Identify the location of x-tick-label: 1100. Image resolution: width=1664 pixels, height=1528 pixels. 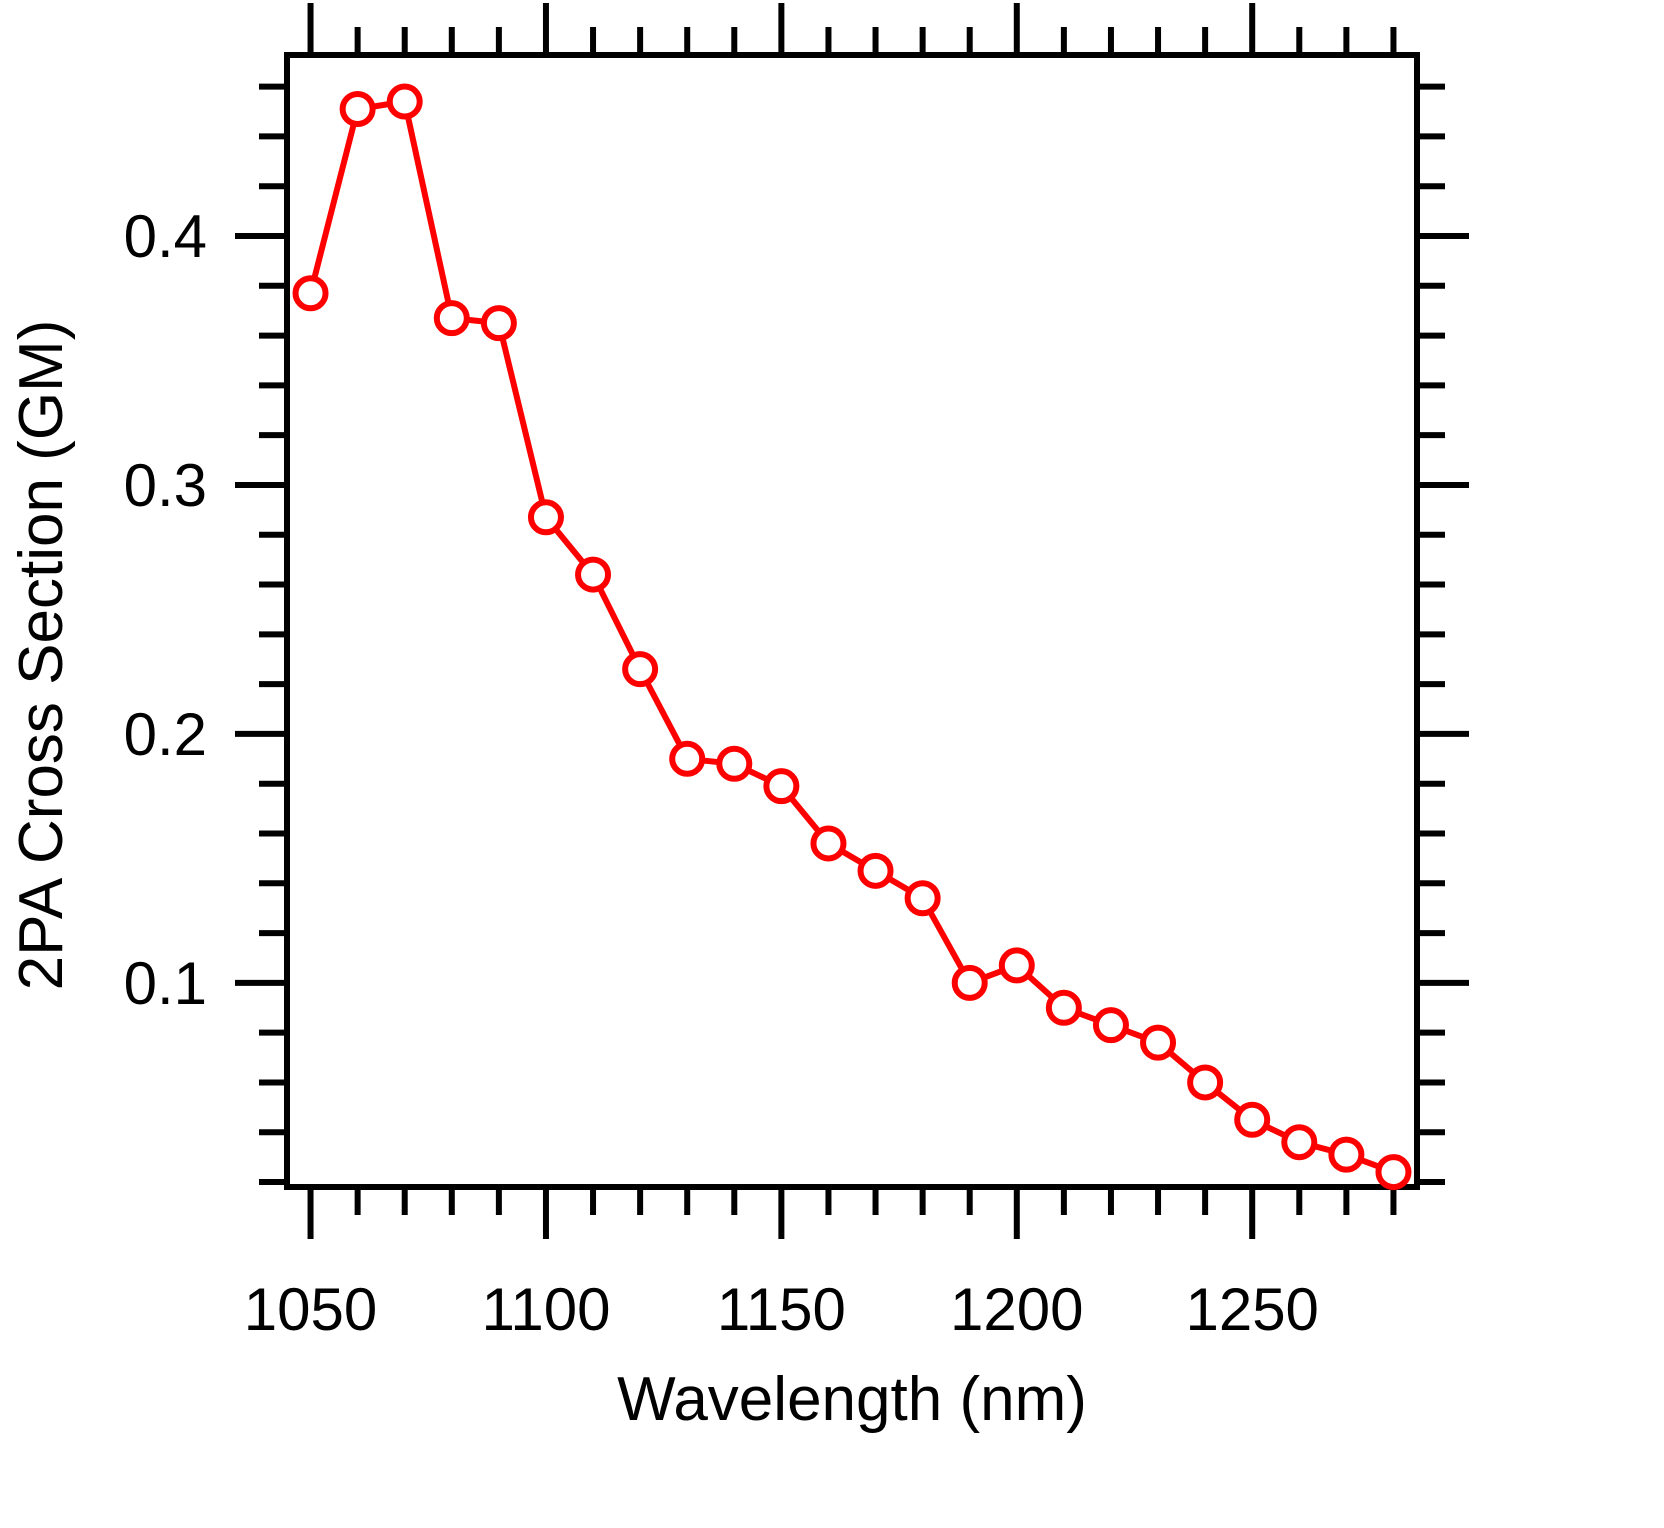
(545, 1309).